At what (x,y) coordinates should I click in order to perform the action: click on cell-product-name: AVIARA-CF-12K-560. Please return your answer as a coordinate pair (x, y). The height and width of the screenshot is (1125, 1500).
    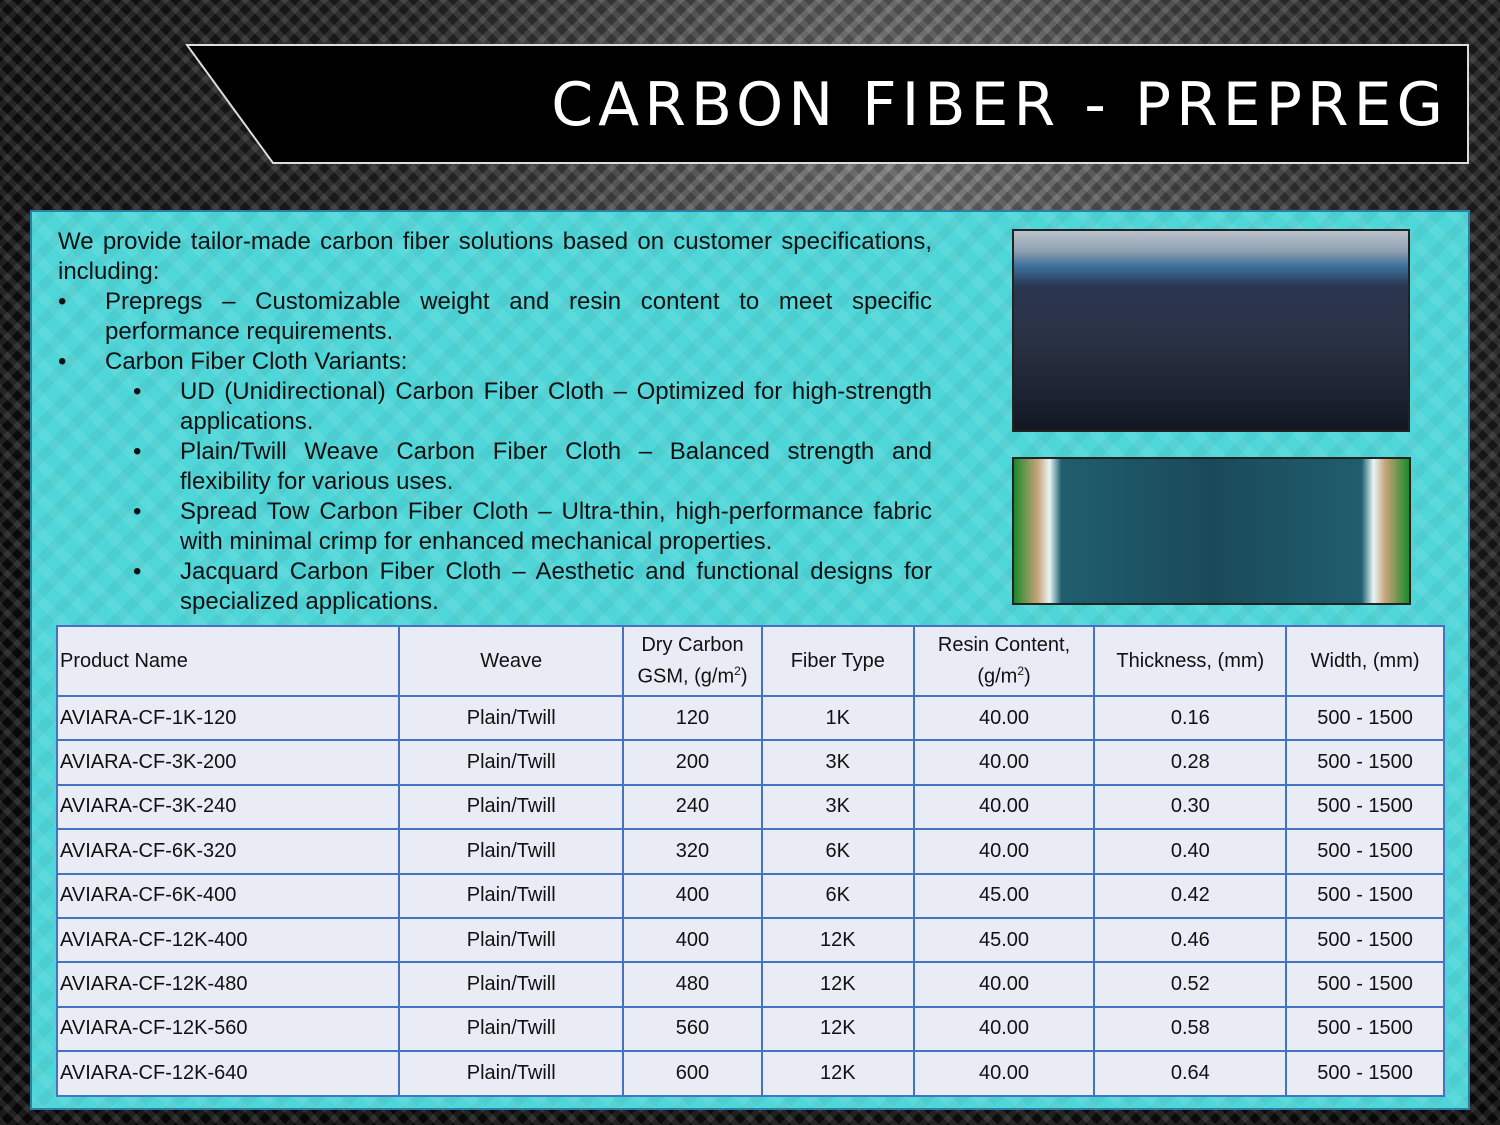
    Looking at the image, I should click on (228, 1029).